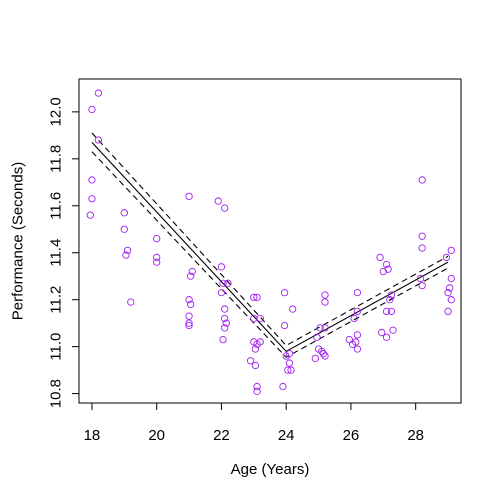 The width and height of the screenshot is (500, 500). I want to click on y-tick-label: 11.6, so click(56, 206).